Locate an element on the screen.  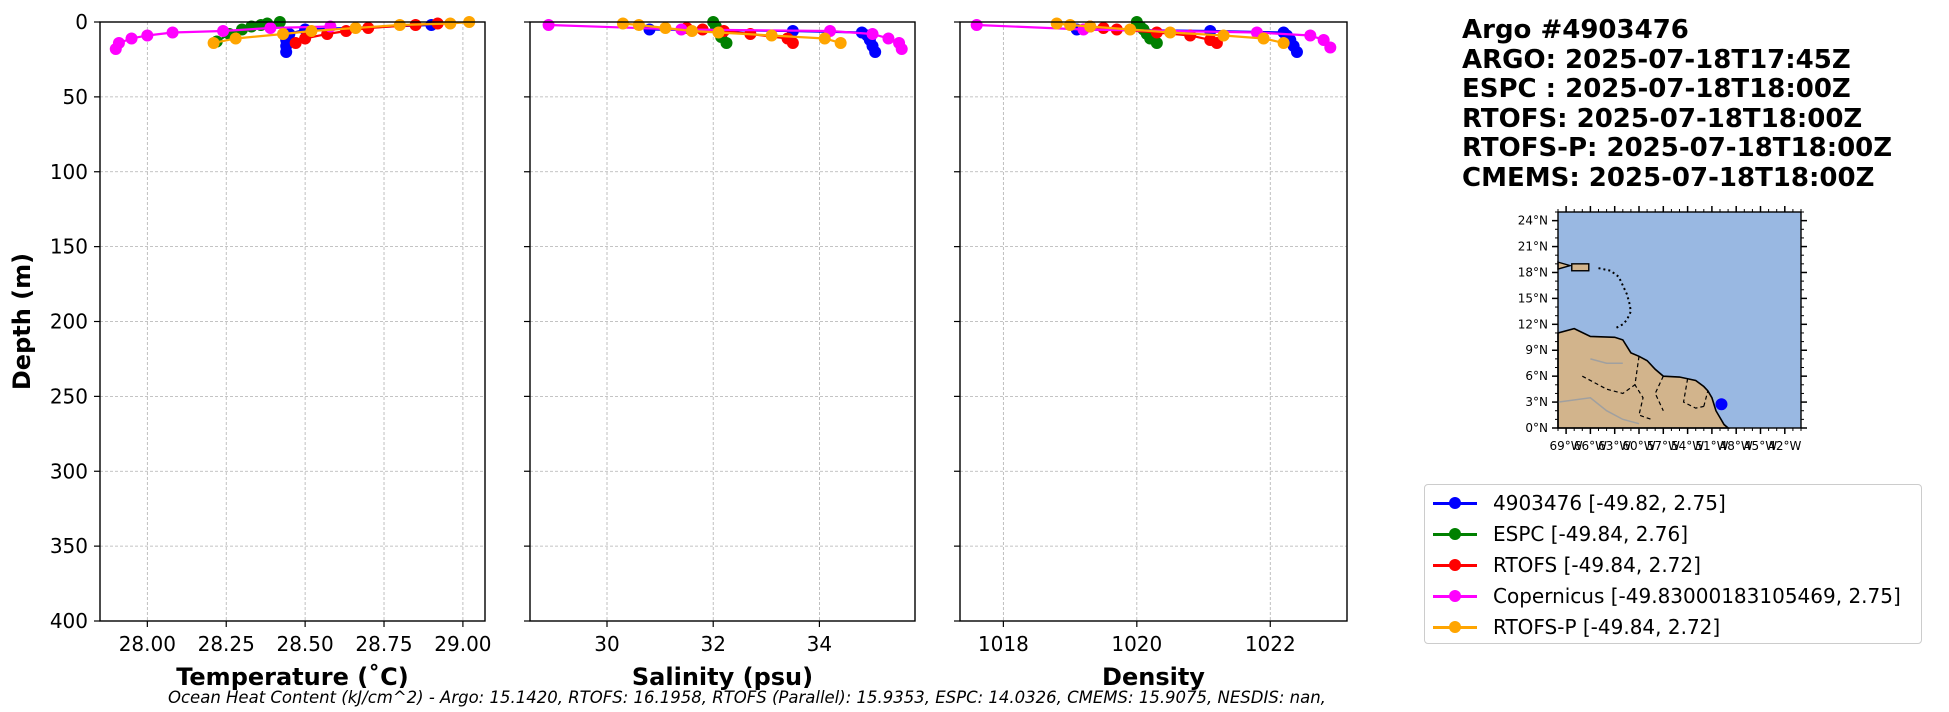
map-lon-label: 69°W is located at coordinates (1566, 446).